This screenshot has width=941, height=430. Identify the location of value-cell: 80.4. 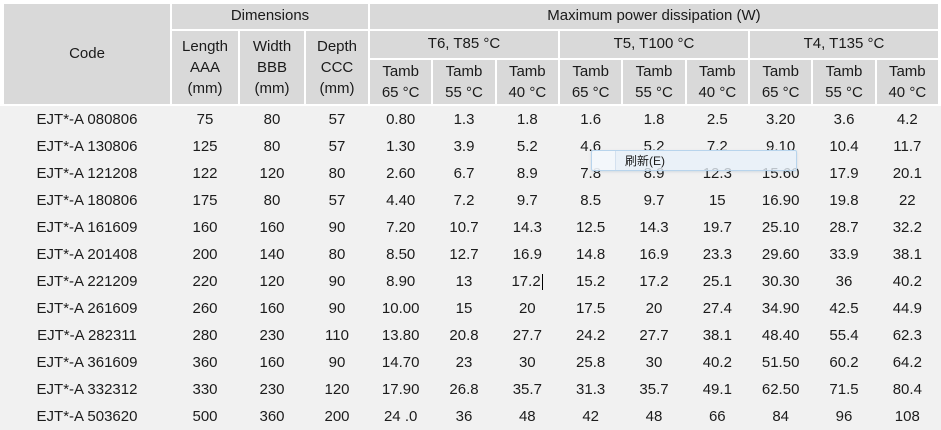
(907, 389).